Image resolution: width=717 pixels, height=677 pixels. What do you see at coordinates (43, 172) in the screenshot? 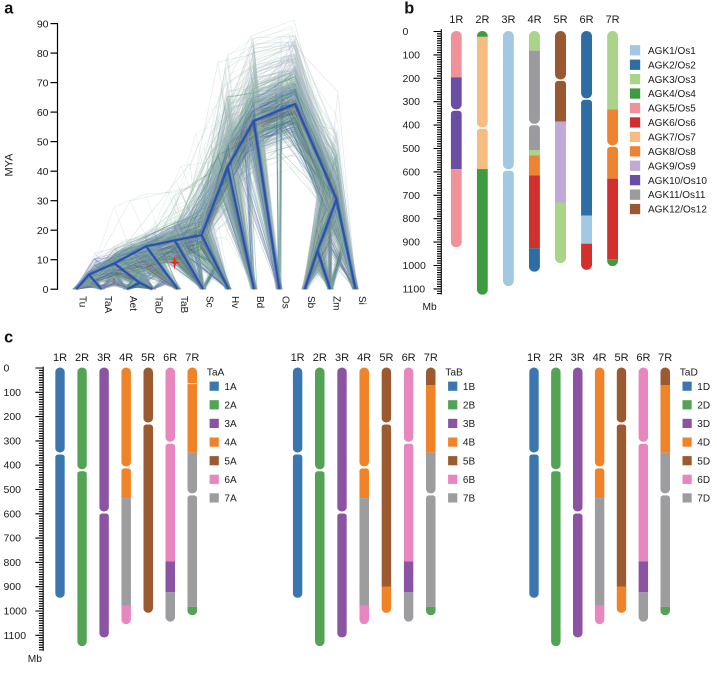
I see `svg-text: 40` at bounding box center [43, 172].